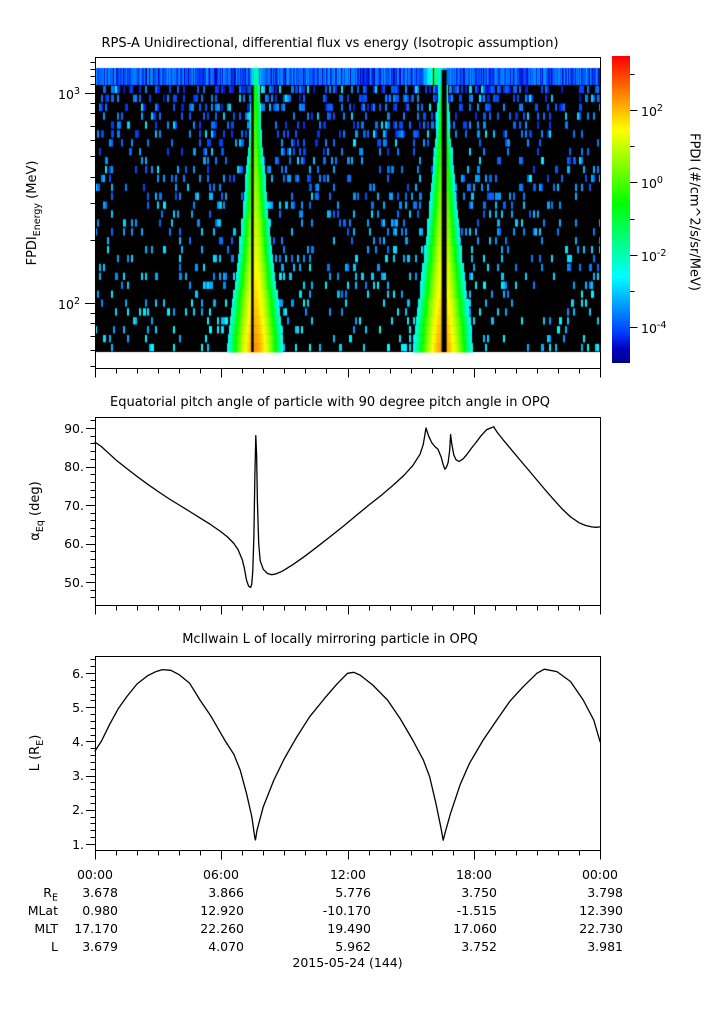 The height and width of the screenshot is (1019, 725). Describe the element at coordinates (54, 946) in the screenshot. I see `ephemeris-row-label: L` at that location.